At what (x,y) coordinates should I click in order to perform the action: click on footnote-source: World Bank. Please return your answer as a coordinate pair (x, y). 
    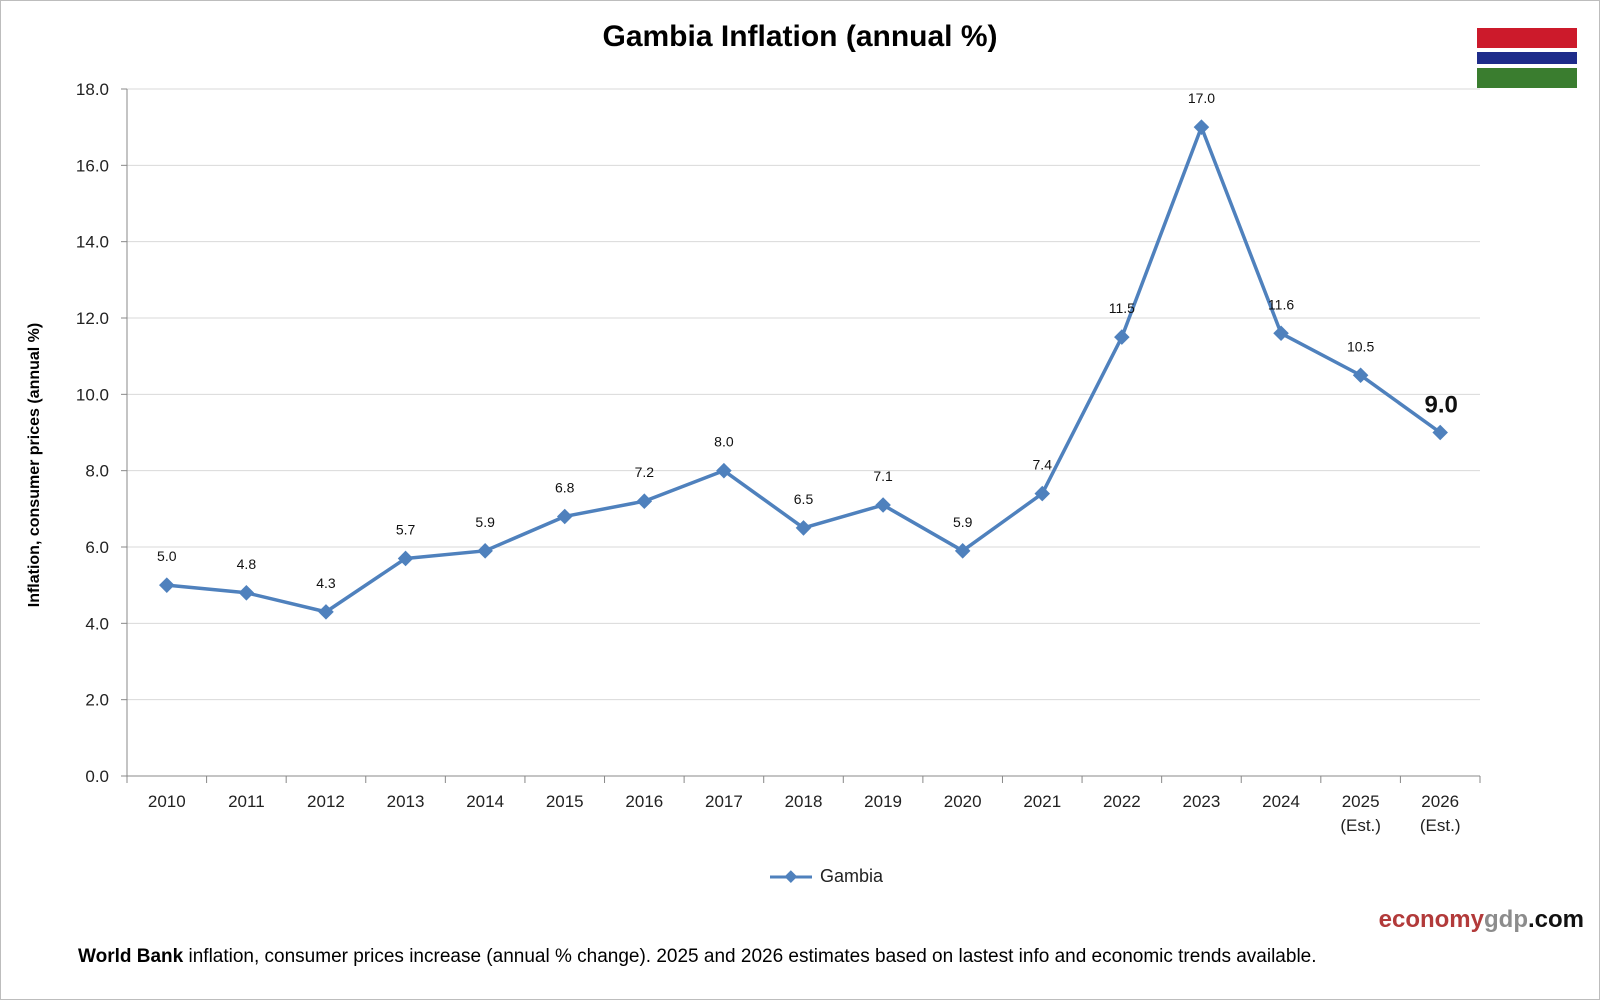
    Looking at the image, I should click on (131, 956).